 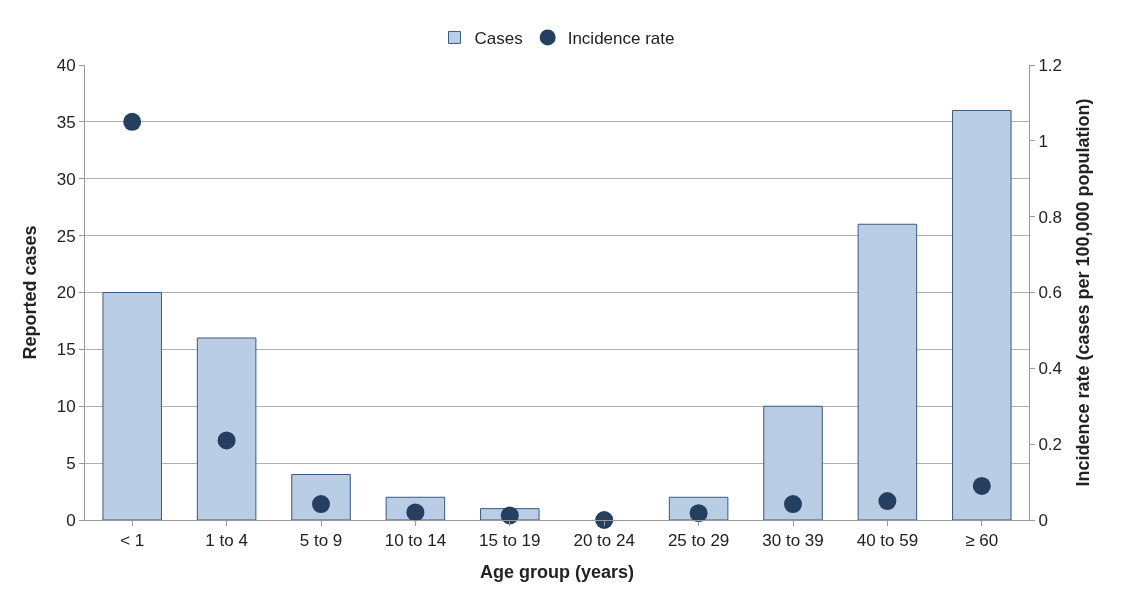 What do you see at coordinates (415, 541) in the screenshot?
I see `x-tick-label: 10 to 14` at bounding box center [415, 541].